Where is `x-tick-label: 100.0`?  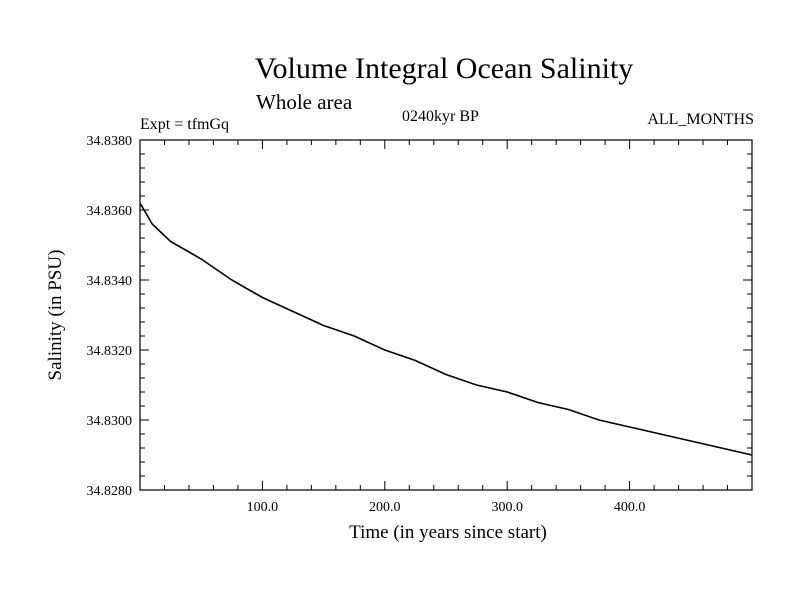 x-tick-label: 100.0 is located at coordinates (263, 507).